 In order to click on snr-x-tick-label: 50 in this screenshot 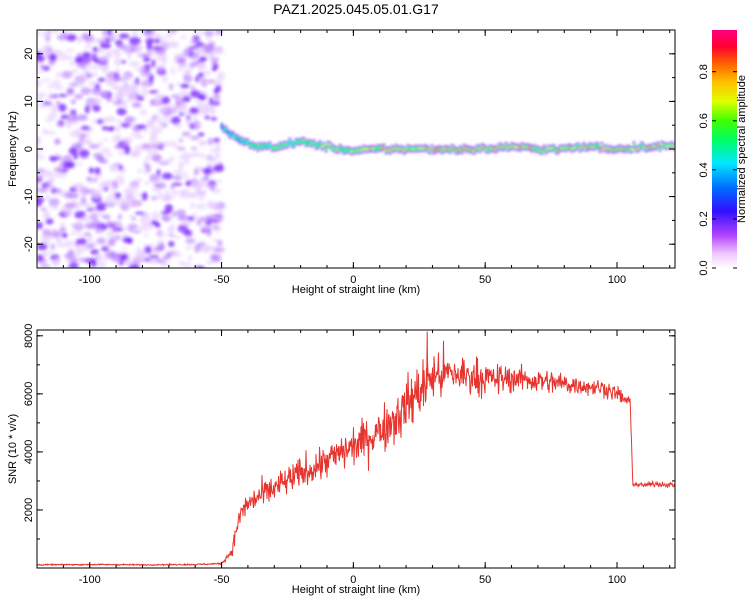, I will do `click(485, 580)`.